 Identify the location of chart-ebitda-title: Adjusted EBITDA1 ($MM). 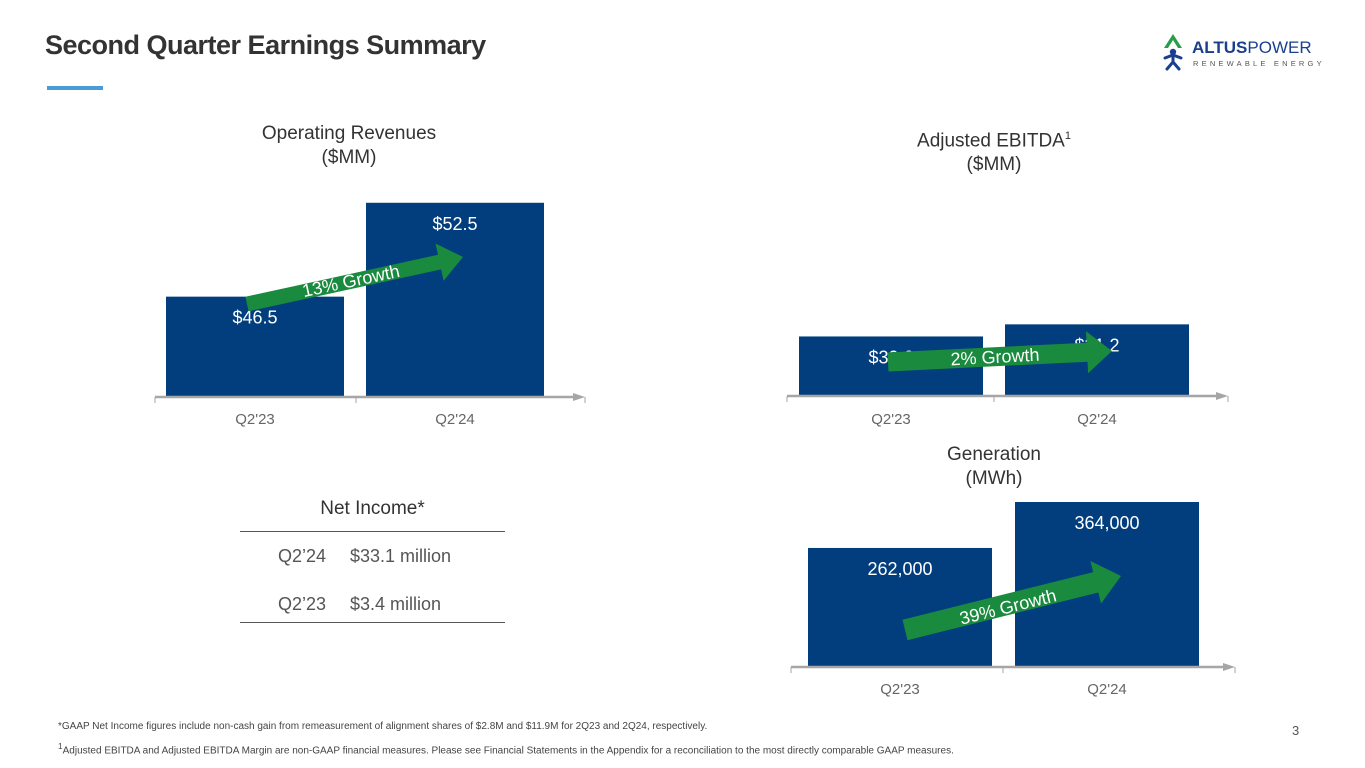
(994, 153).